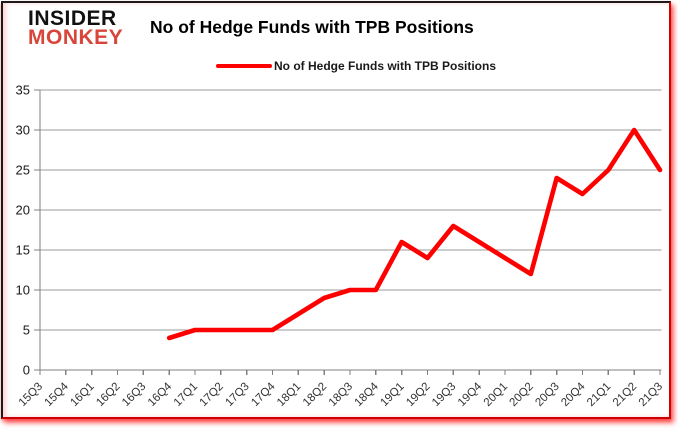 The width and height of the screenshot is (678, 431). Describe the element at coordinates (651, 395) in the screenshot. I see `x-tick-label: 21Q3` at that location.